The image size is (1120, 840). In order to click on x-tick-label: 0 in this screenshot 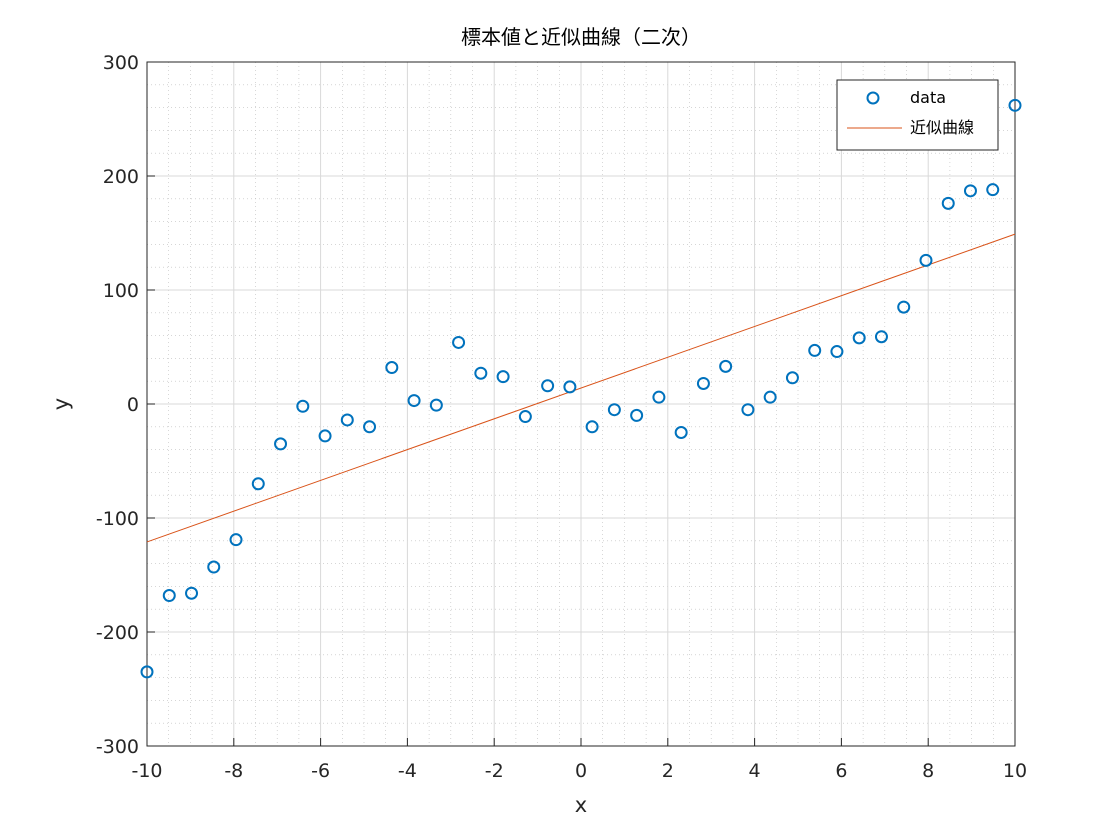, I will do `click(581, 771)`.